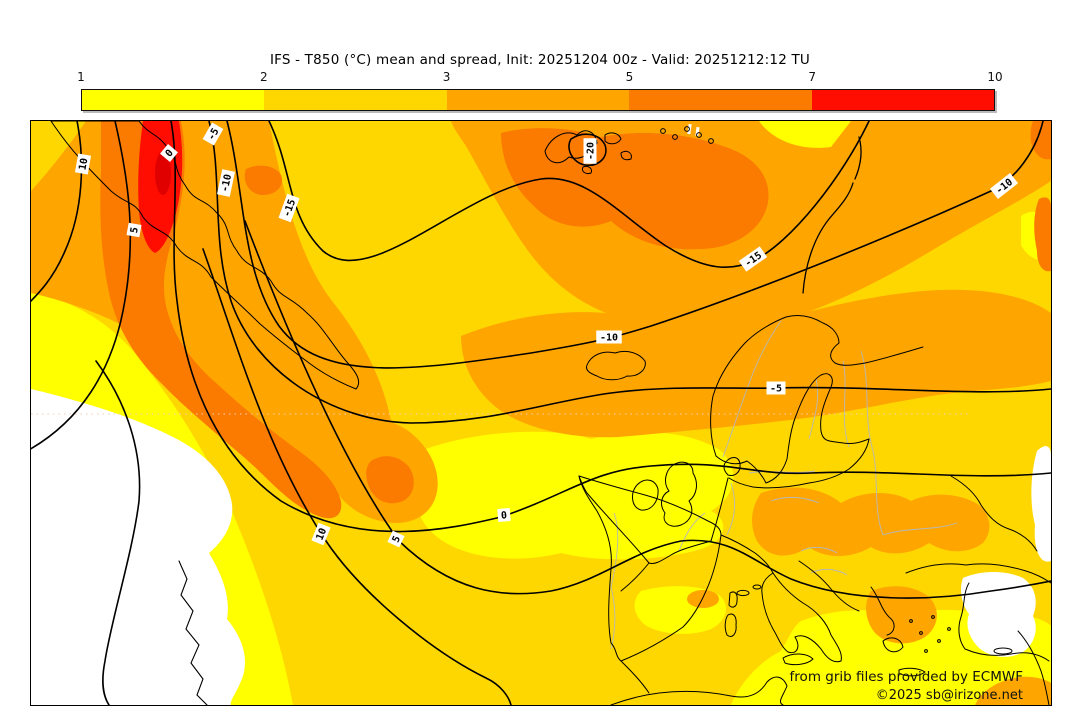 This screenshot has width=1080, height=718. I want to click on coast-iberia, so click(650, 568).